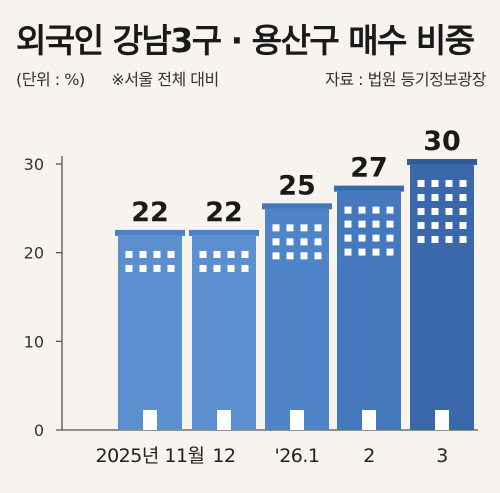 The image size is (500, 493). I want to click on bar-value-label: 25, so click(297, 185).